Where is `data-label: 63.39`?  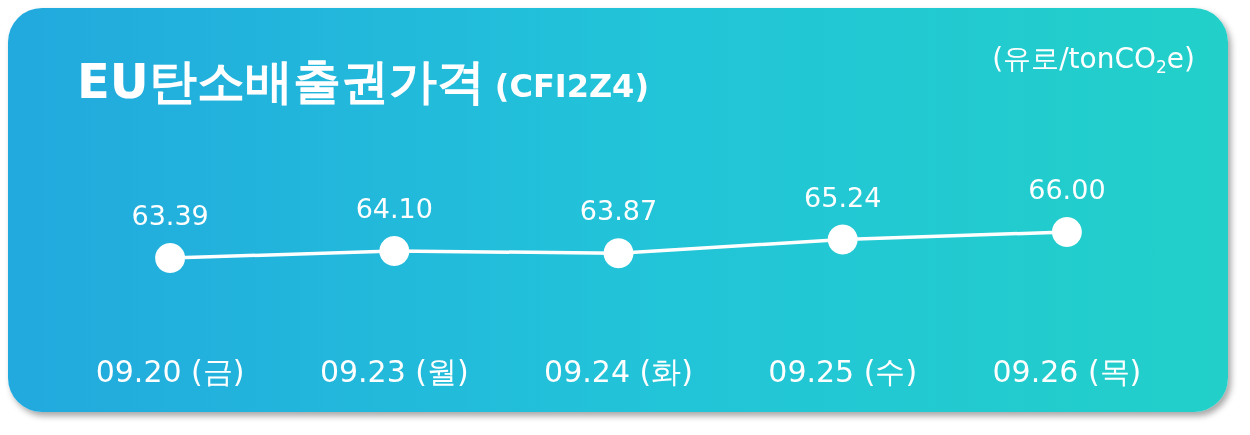 data-label: 63.39 is located at coordinates (170, 216).